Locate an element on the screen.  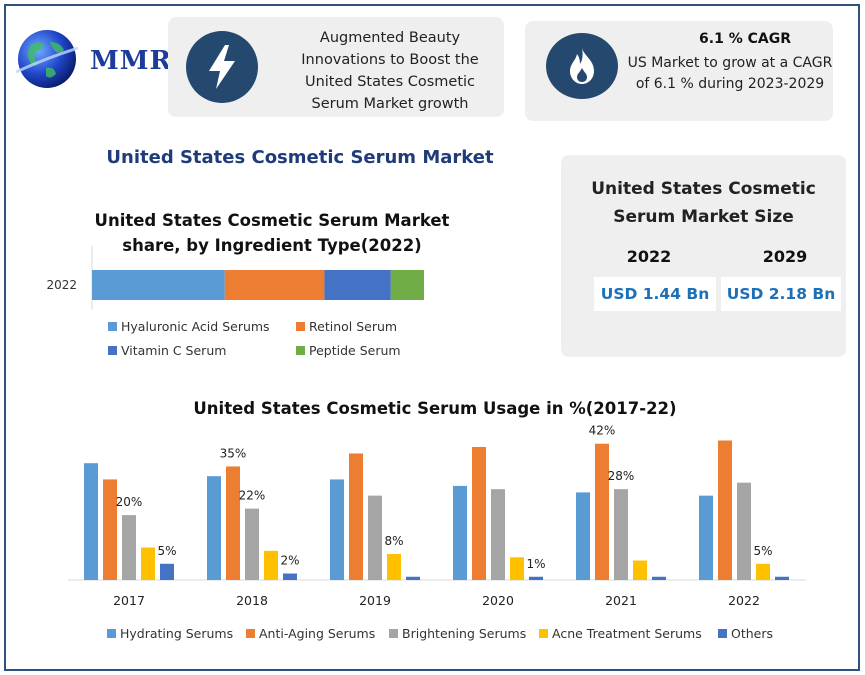
usage-legend-label: Others is located at coordinates (752, 633).